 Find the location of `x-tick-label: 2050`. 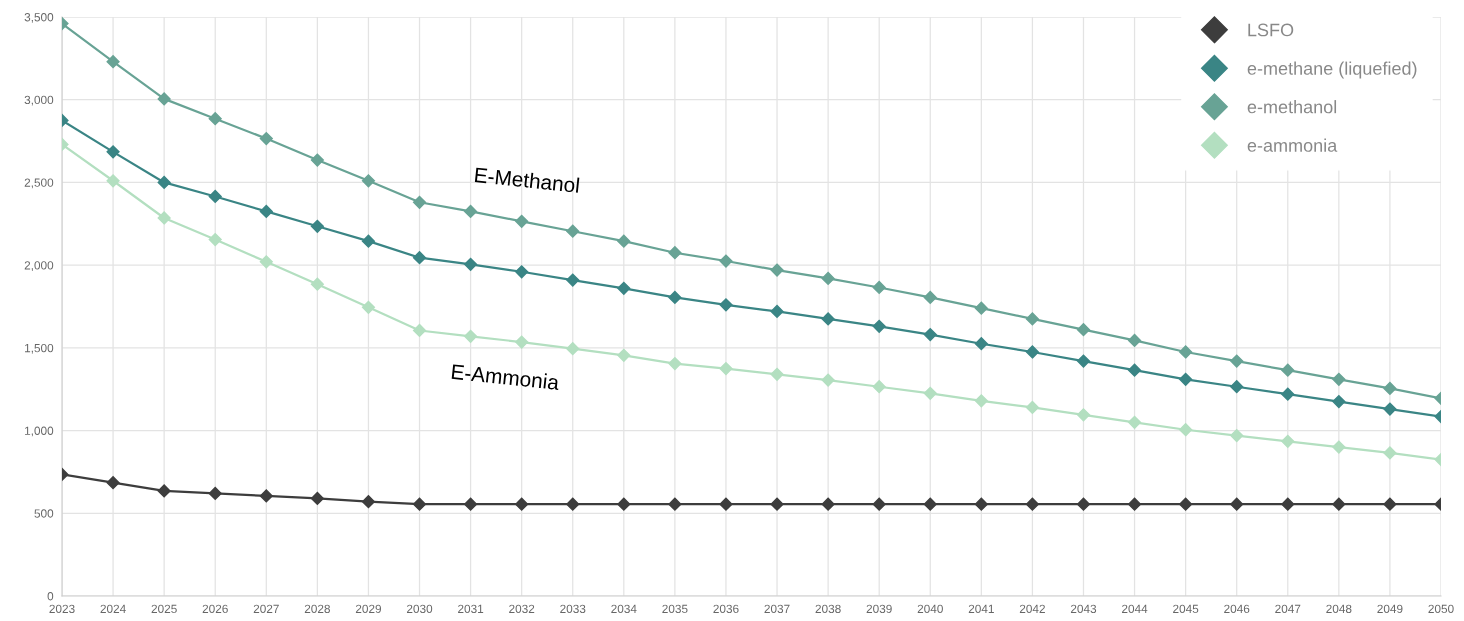

x-tick-label: 2050 is located at coordinates (1441, 608).